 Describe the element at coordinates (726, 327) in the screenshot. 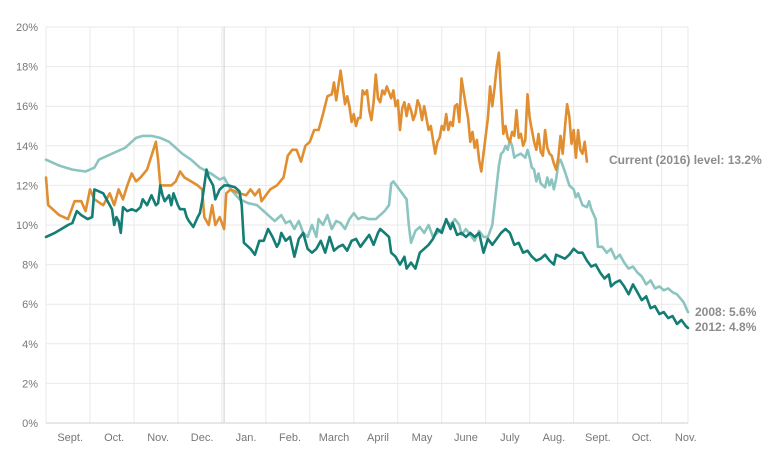

I see `label-2012: 2012: 4.8%` at that location.